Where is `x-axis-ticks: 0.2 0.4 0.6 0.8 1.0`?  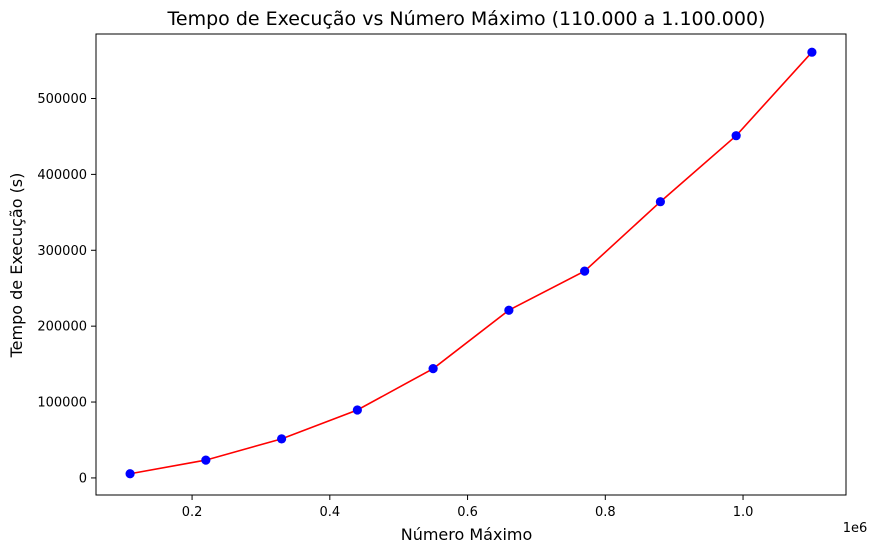 x-axis-ticks: 0.2 0.4 0.6 0.8 1.0 is located at coordinates (468, 507).